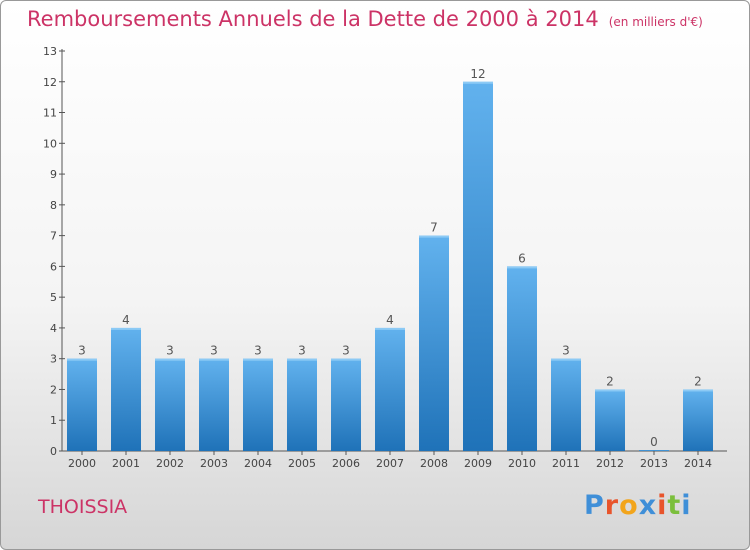 This screenshot has width=750, height=550. I want to click on bar-2007, so click(390, 389).